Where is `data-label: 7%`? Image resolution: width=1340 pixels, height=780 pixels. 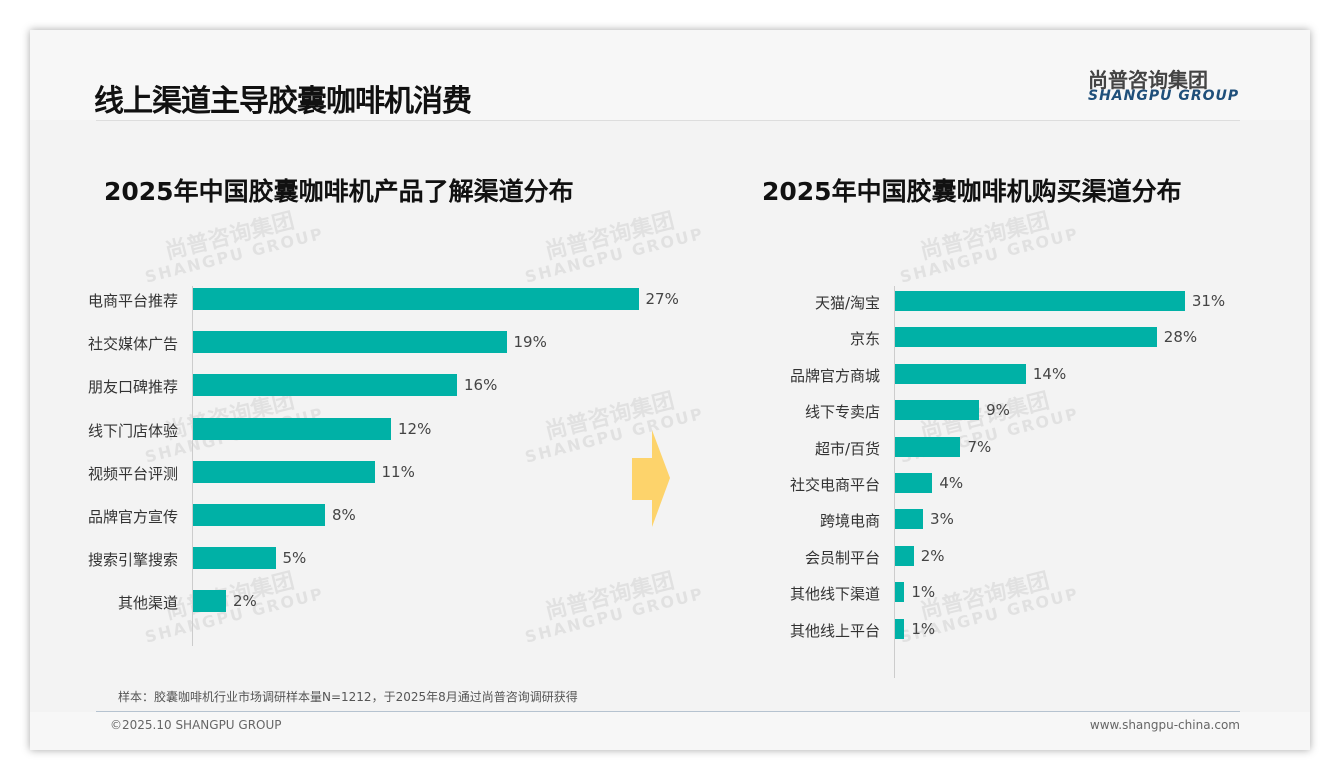 data-label: 7% is located at coordinates (979, 446).